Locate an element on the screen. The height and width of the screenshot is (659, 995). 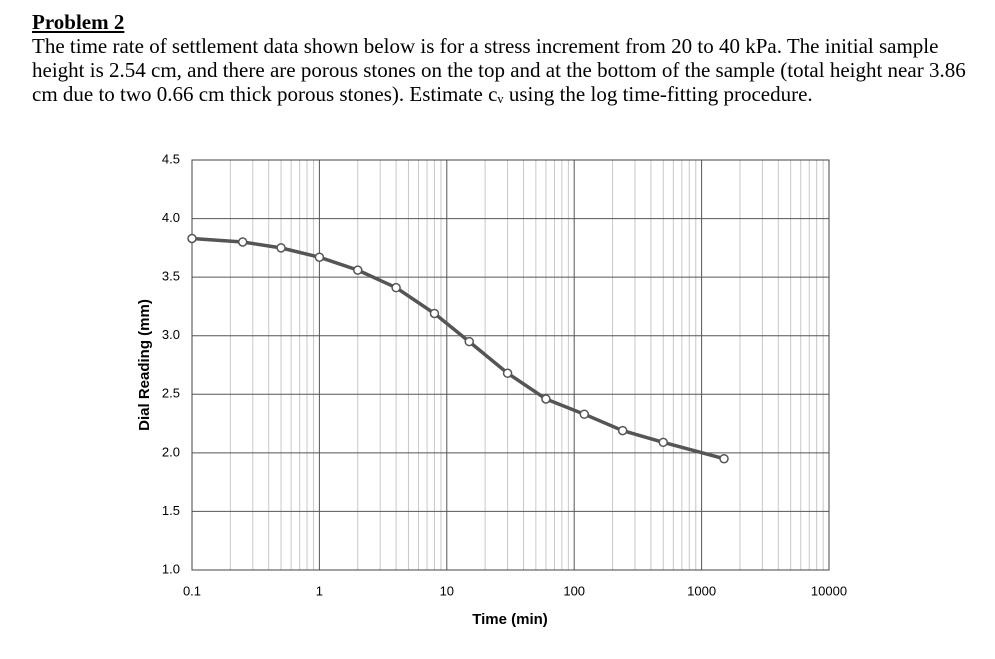
y-tick-label: 3.5 is located at coordinates (171, 276).